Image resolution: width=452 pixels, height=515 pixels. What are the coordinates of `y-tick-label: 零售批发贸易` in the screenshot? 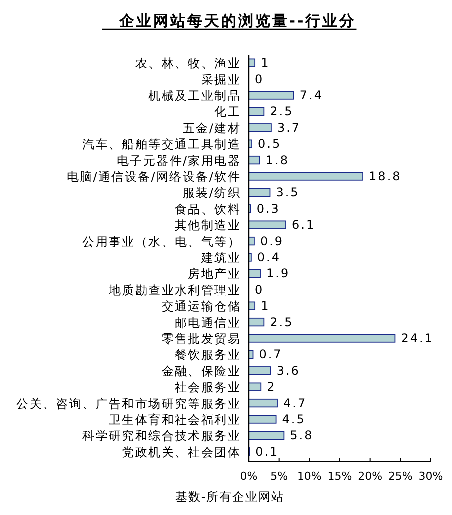 It's located at (201, 339).